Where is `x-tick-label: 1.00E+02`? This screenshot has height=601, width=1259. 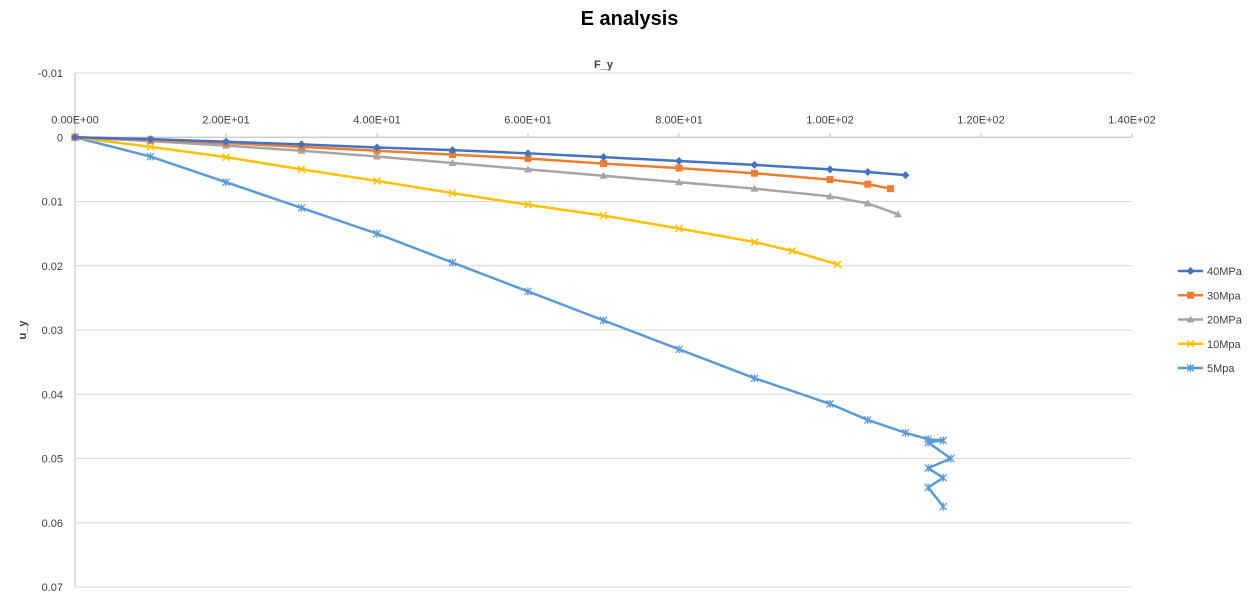 x-tick-label: 1.00E+02 is located at coordinates (829, 120).